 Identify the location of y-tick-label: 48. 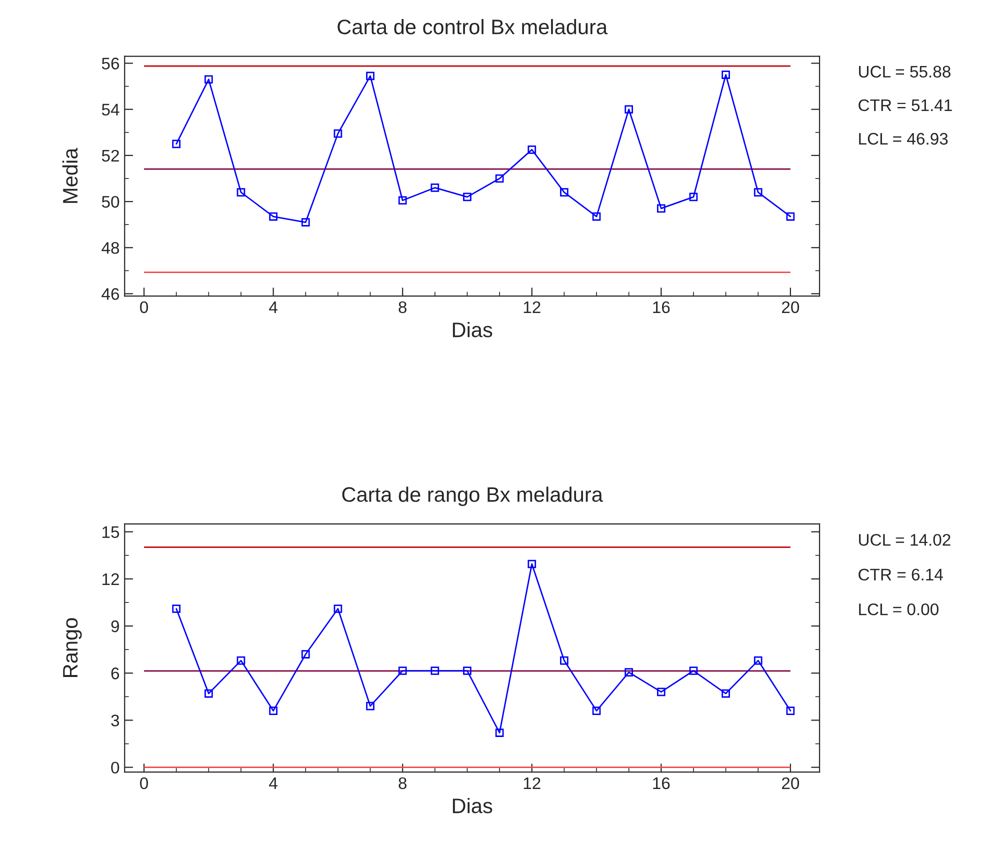
(111, 248).